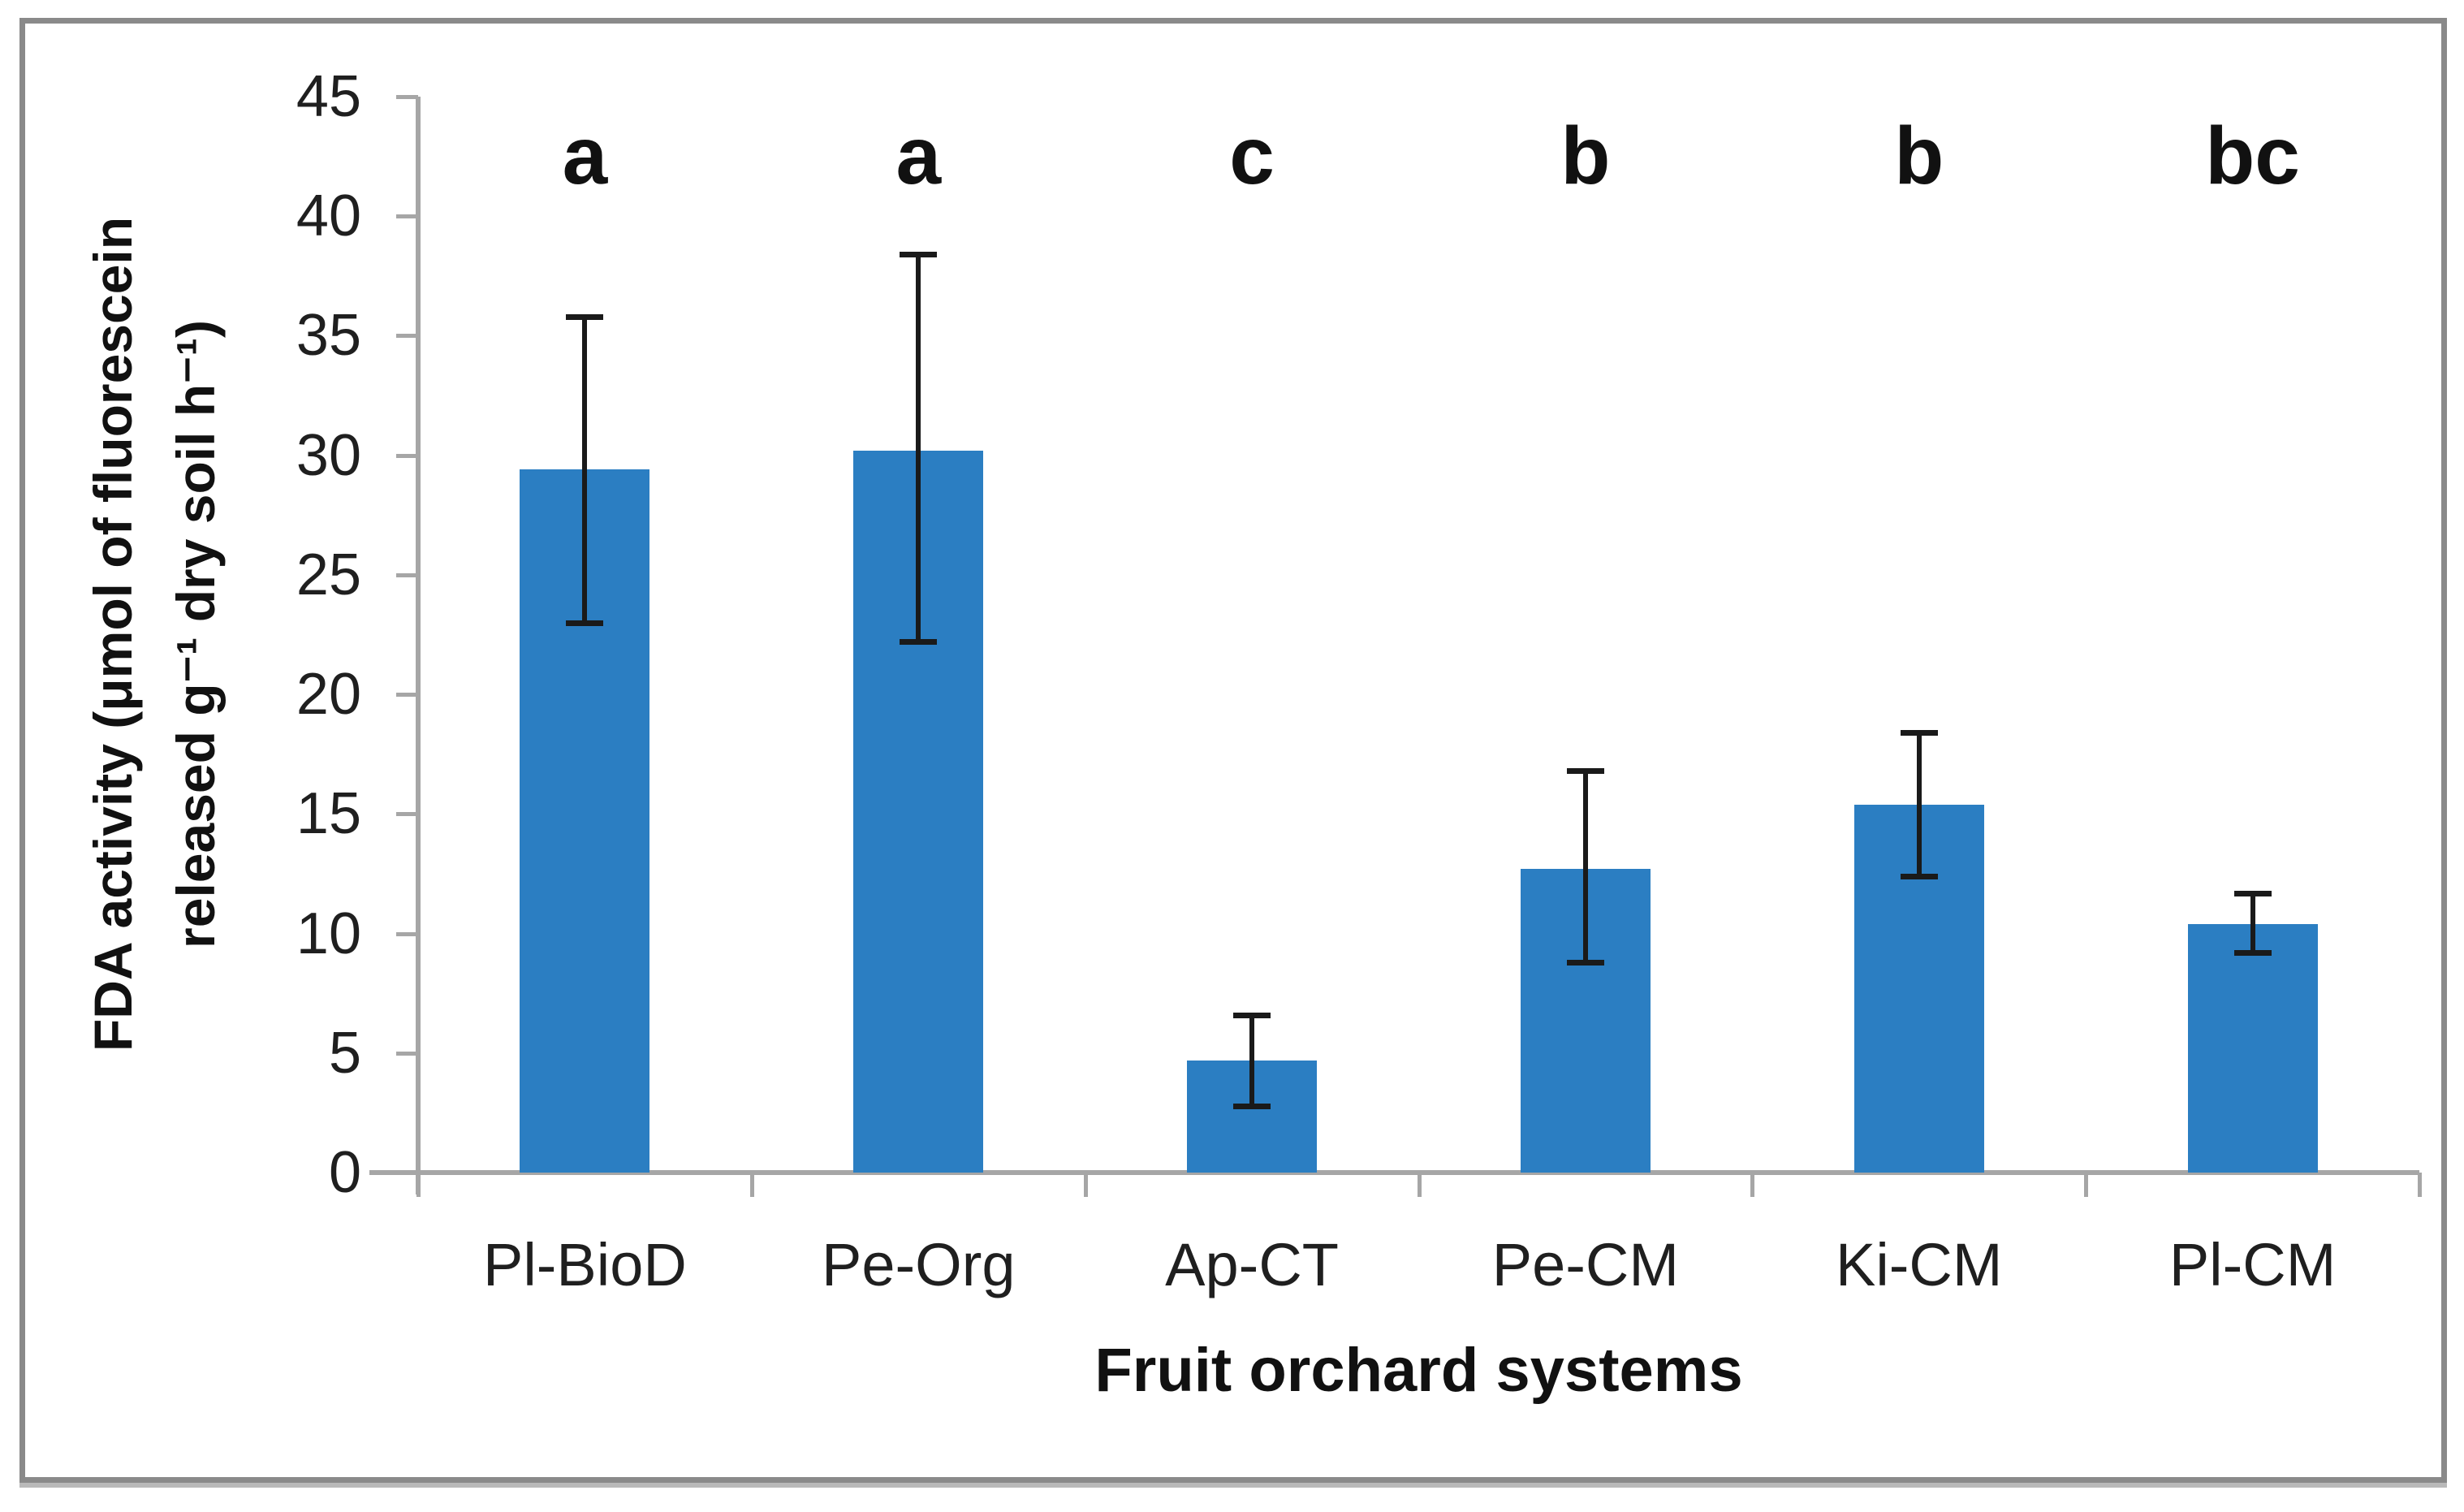 The height and width of the screenshot is (1512, 2464). I want to click on bar, so click(2252, 1048).